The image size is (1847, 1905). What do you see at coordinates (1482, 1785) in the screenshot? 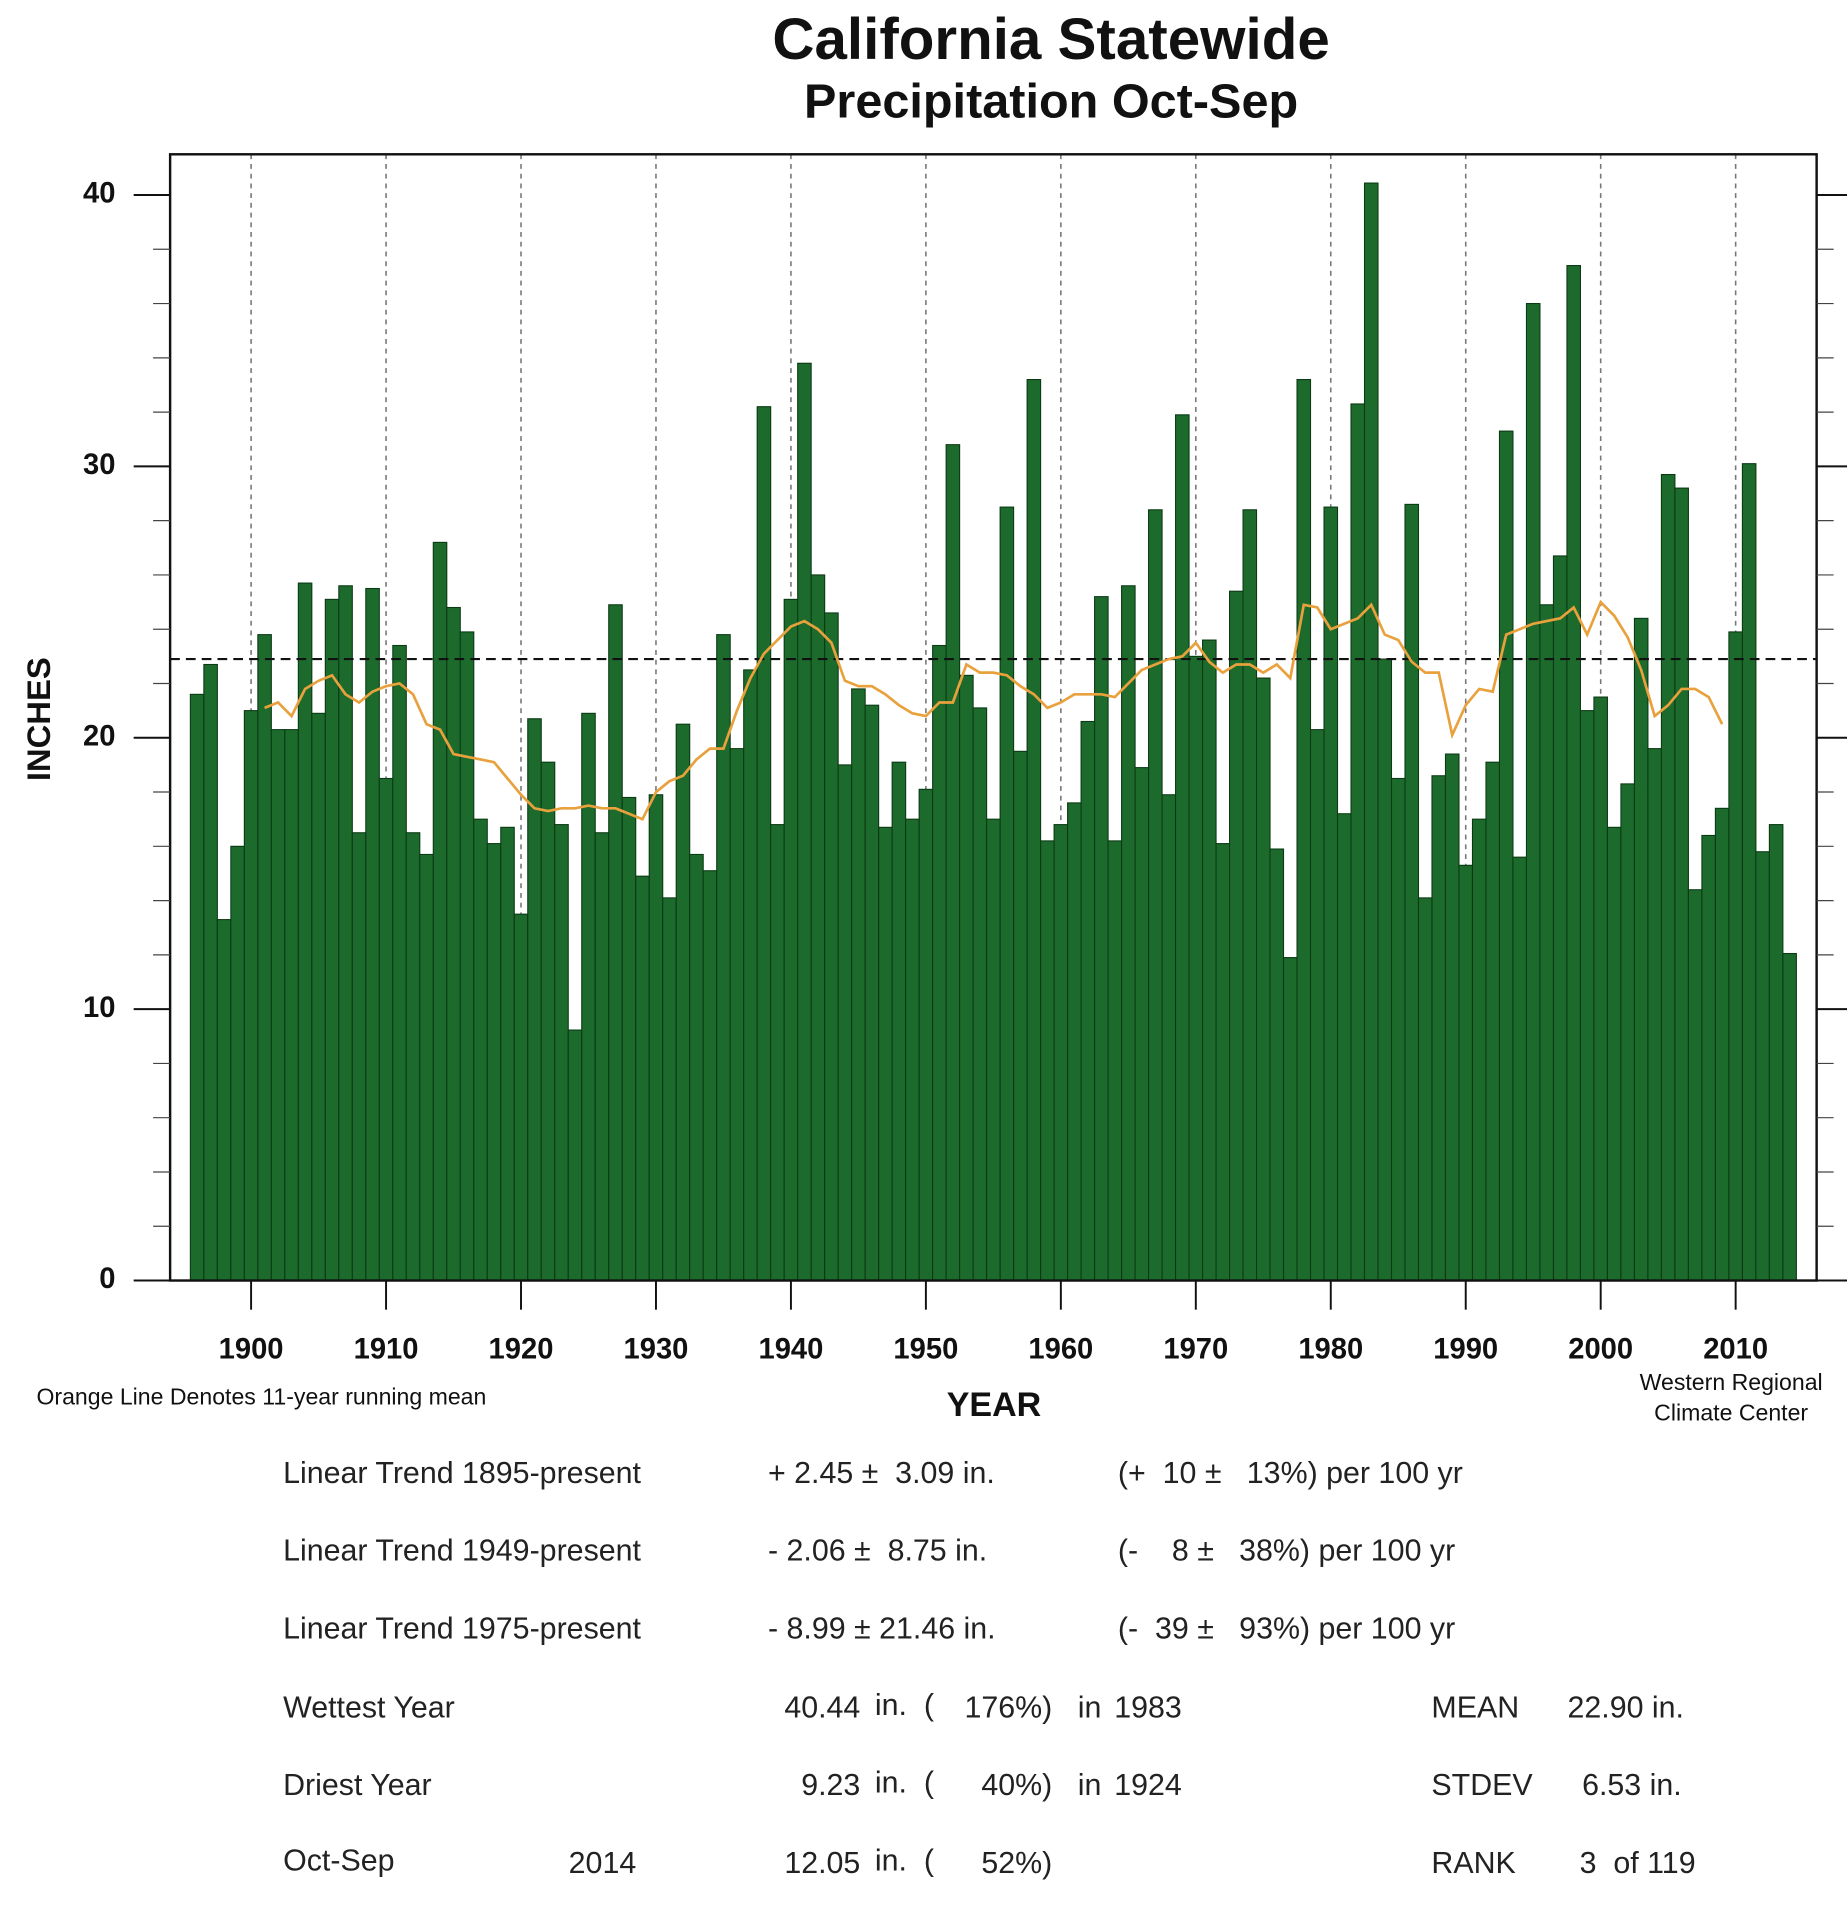
I see `stat-label: STDEV` at bounding box center [1482, 1785].